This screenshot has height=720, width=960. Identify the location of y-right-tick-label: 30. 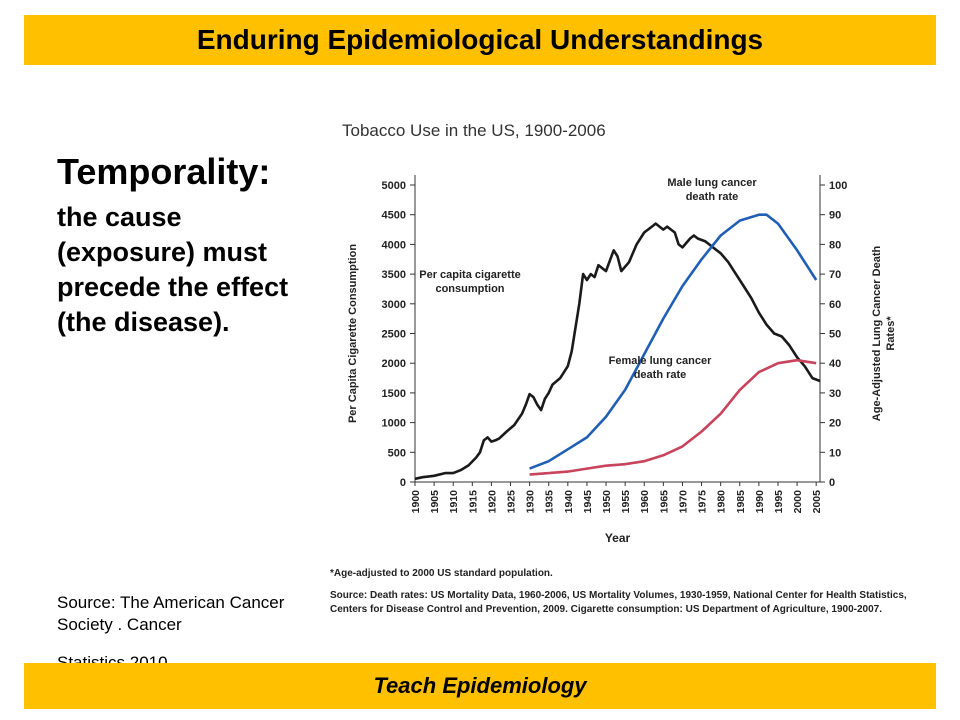
(835, 394).